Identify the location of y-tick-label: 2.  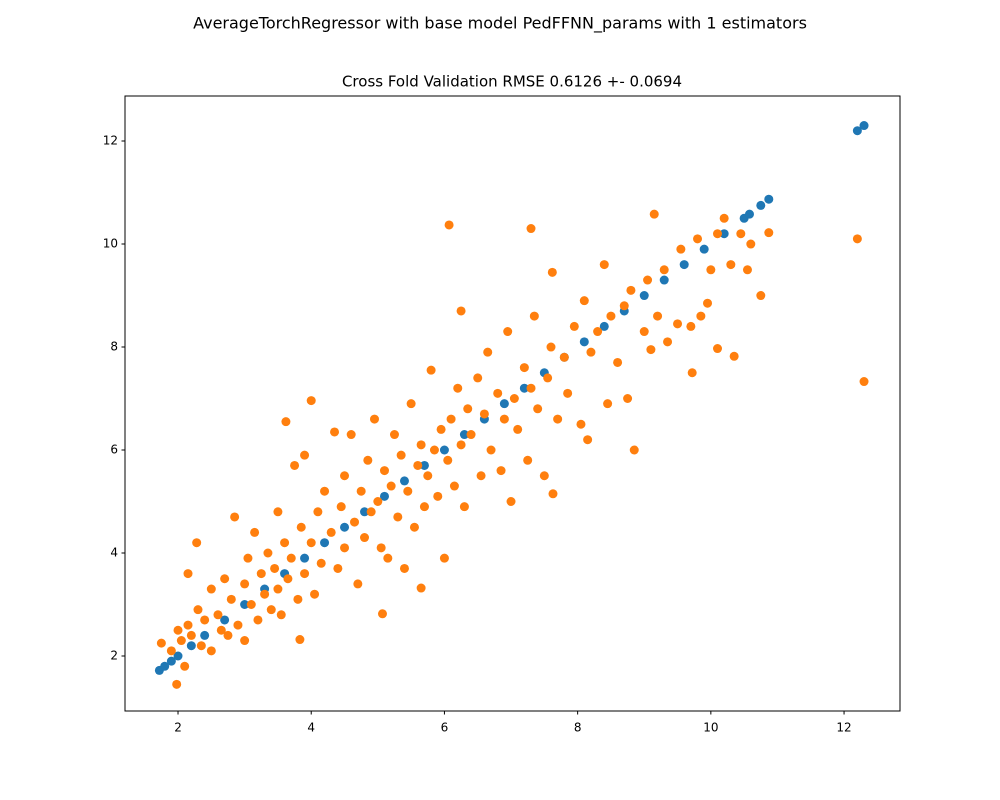
(114, 655).